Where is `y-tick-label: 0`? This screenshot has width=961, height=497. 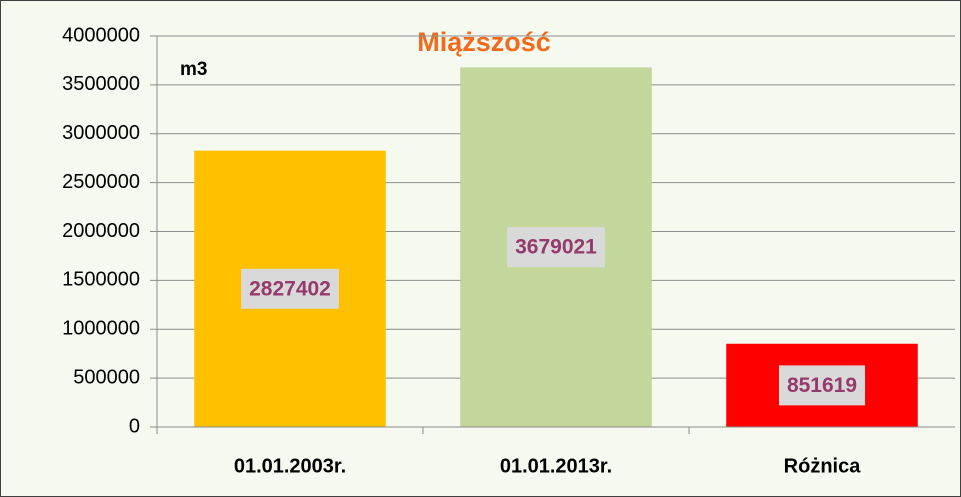 y-tick-label: 0 is located at coordinates (134, 426).